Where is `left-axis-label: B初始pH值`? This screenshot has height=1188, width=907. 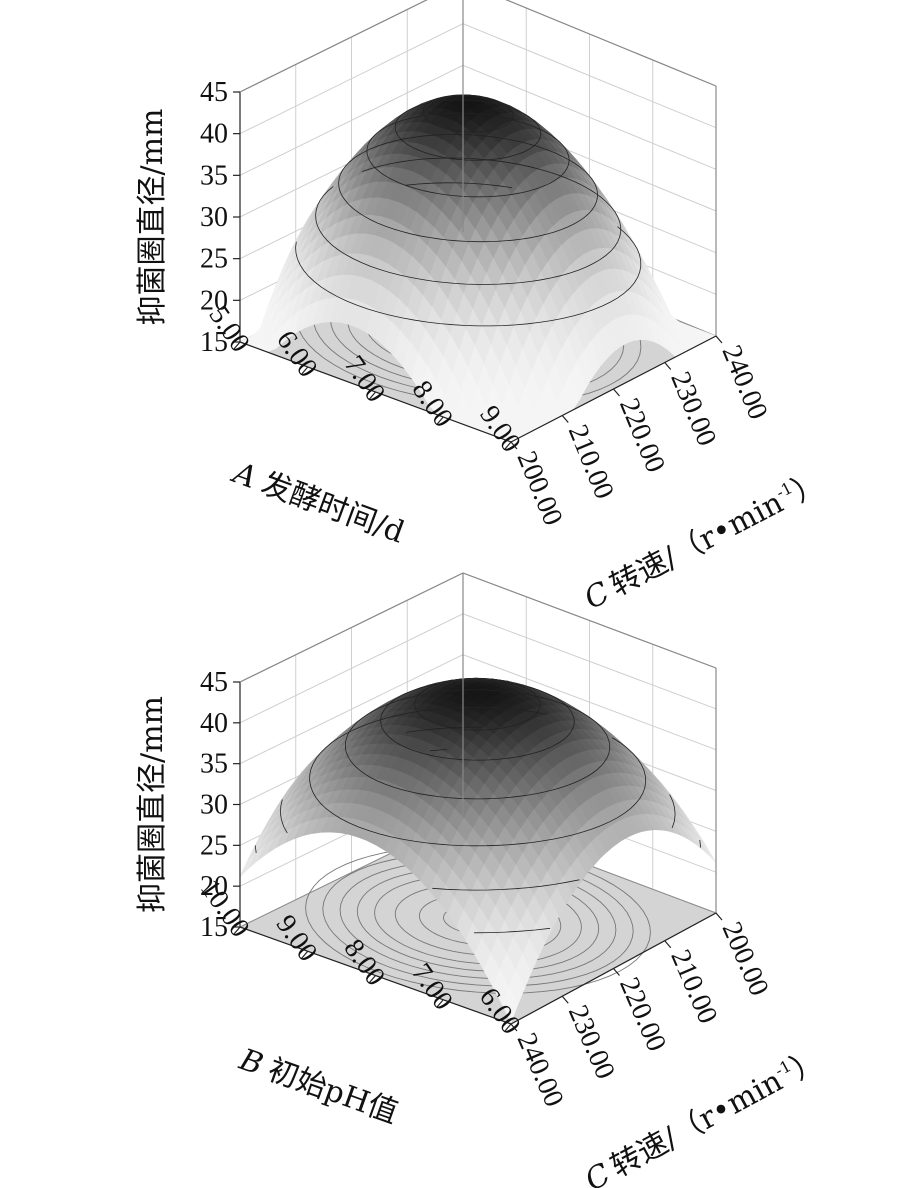 left-axis-label: B初始pH值 is located at coordinates (318, 1086).